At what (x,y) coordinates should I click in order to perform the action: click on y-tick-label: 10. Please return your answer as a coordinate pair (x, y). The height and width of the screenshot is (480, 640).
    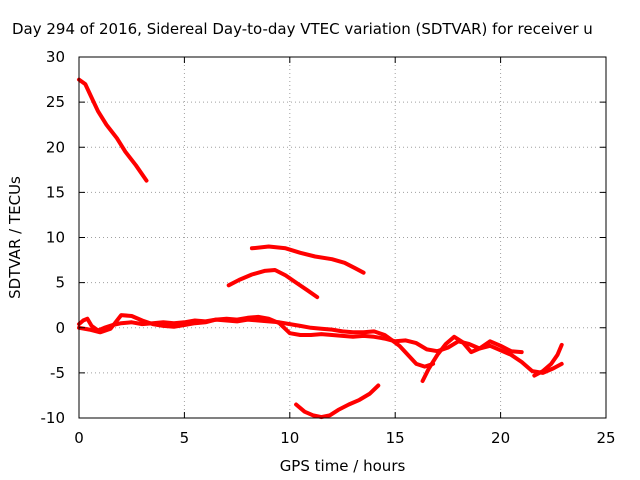
    Looking at the image, I should click on (55, 238).